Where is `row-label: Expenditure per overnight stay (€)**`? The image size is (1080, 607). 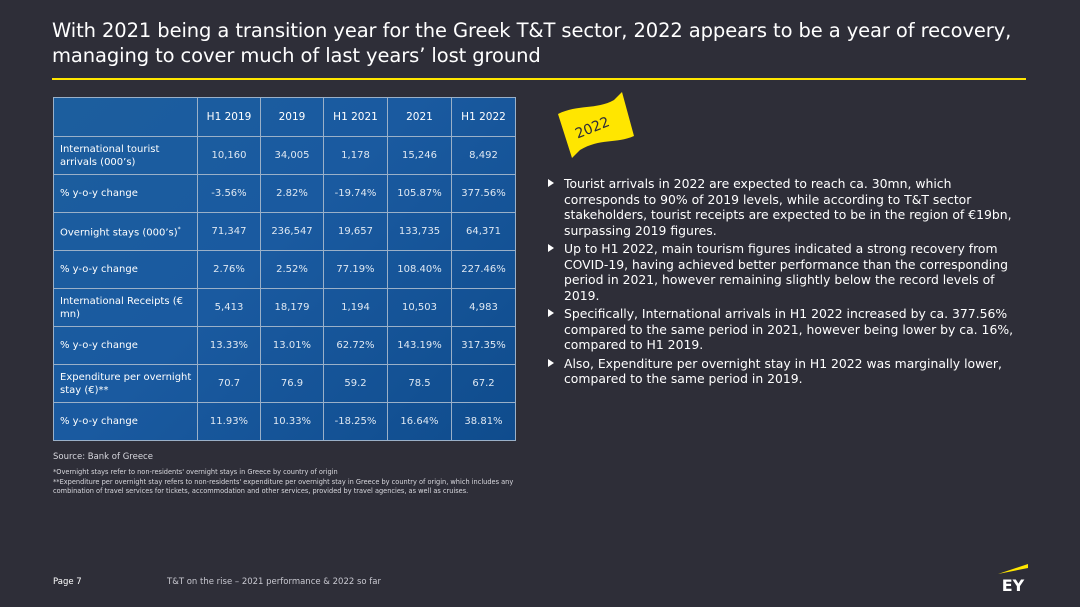
row-label: Expenditure per overnight stay (€)** is located at coordinates (125, 383).